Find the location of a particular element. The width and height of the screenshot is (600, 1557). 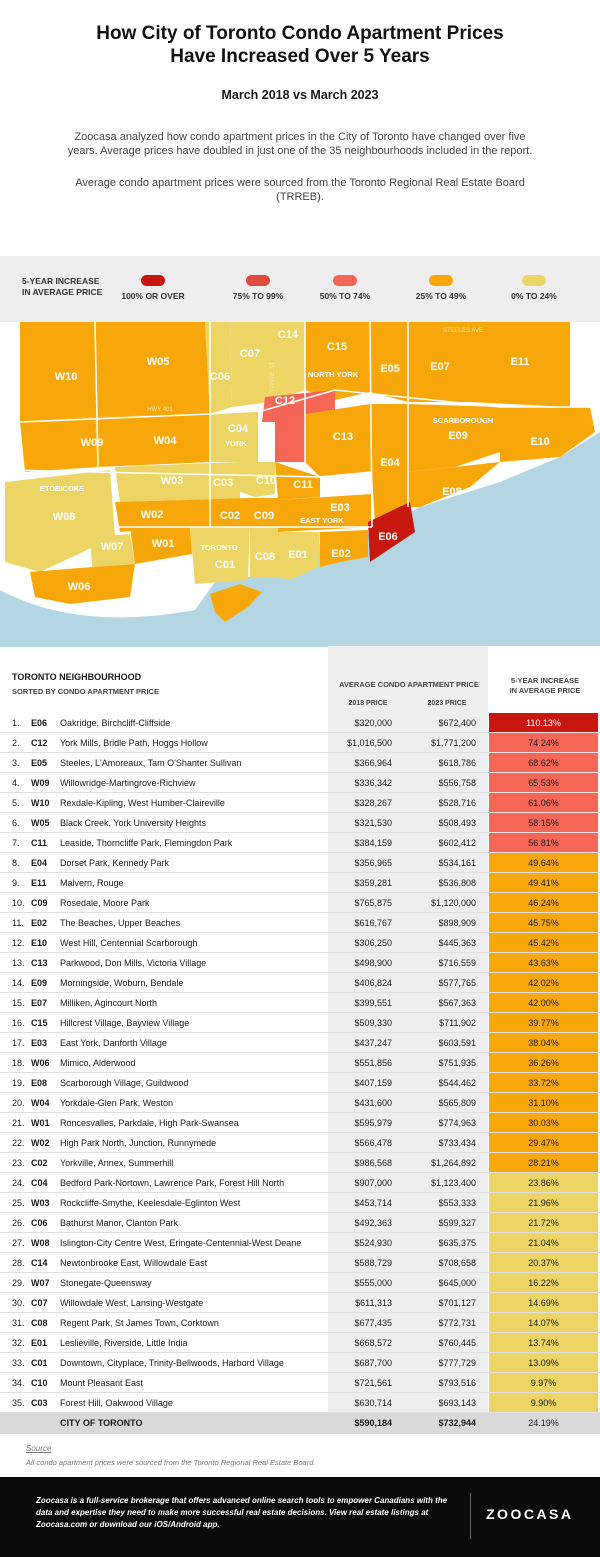

row-price-2018: $399,551 is located at coordinates (373, 1003).